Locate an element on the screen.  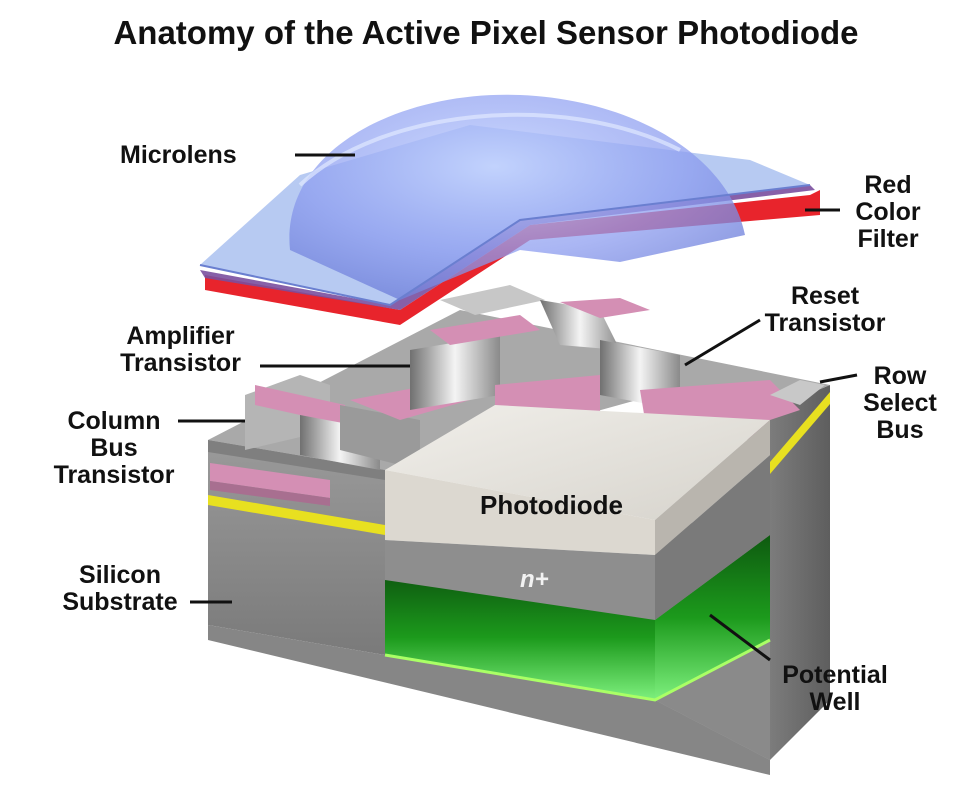
label-amplifier-transistor: Amplifier Transistor is located at coordinates (180, 349).